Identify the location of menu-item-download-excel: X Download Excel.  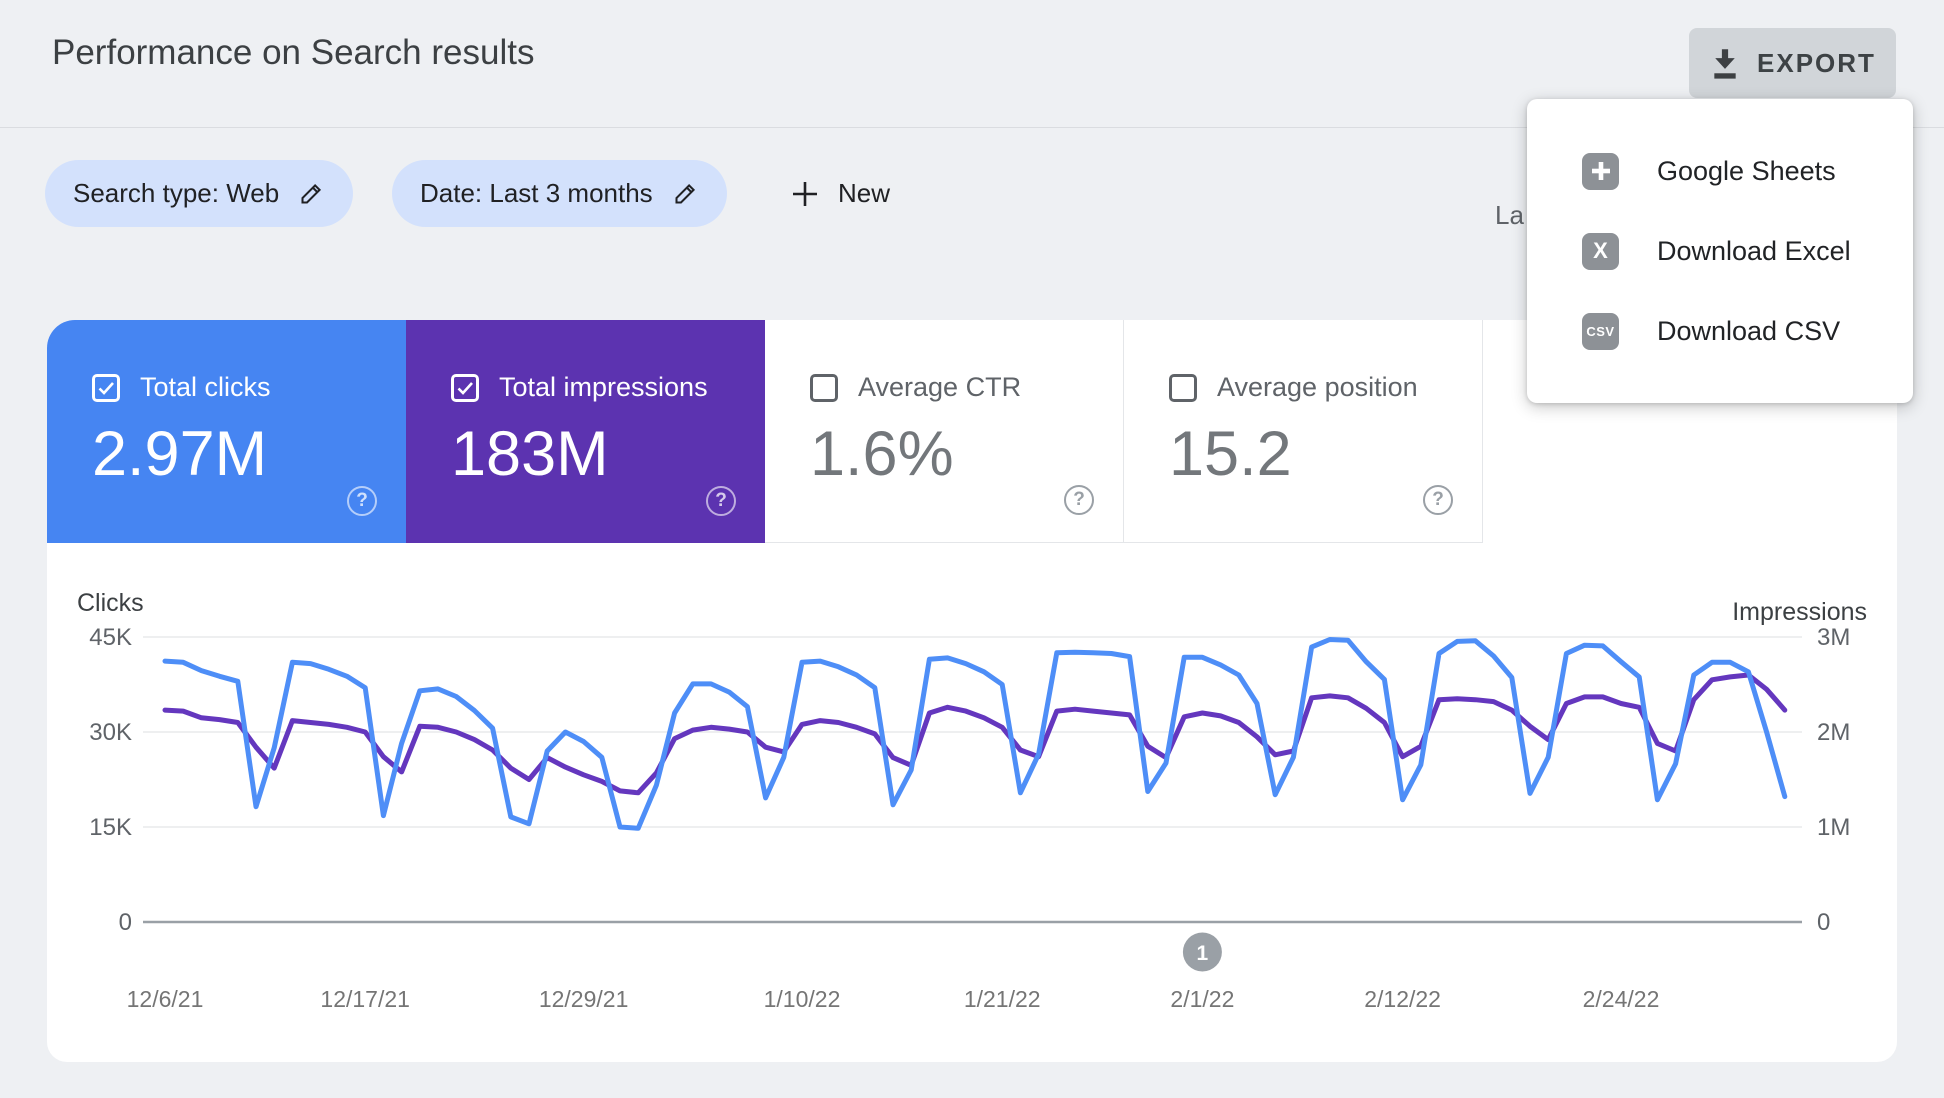
(1720, 251).